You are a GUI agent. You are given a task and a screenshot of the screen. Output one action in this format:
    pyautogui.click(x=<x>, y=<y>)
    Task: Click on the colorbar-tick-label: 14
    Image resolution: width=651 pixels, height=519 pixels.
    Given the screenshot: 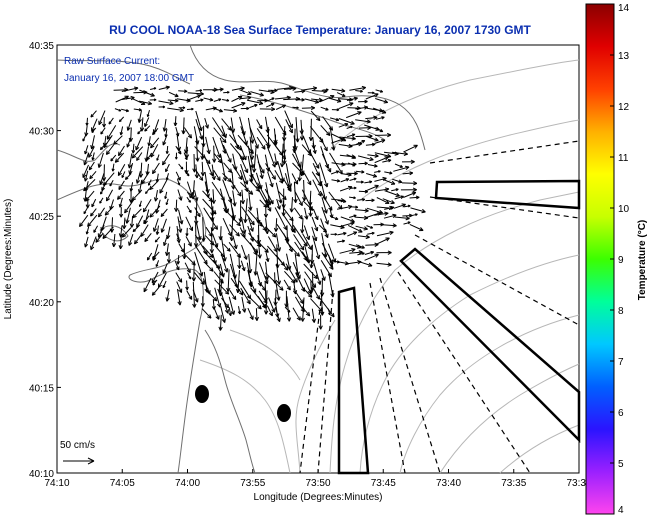 What is the action you would take?
    pyautogui.click(x=624, y=8)
    